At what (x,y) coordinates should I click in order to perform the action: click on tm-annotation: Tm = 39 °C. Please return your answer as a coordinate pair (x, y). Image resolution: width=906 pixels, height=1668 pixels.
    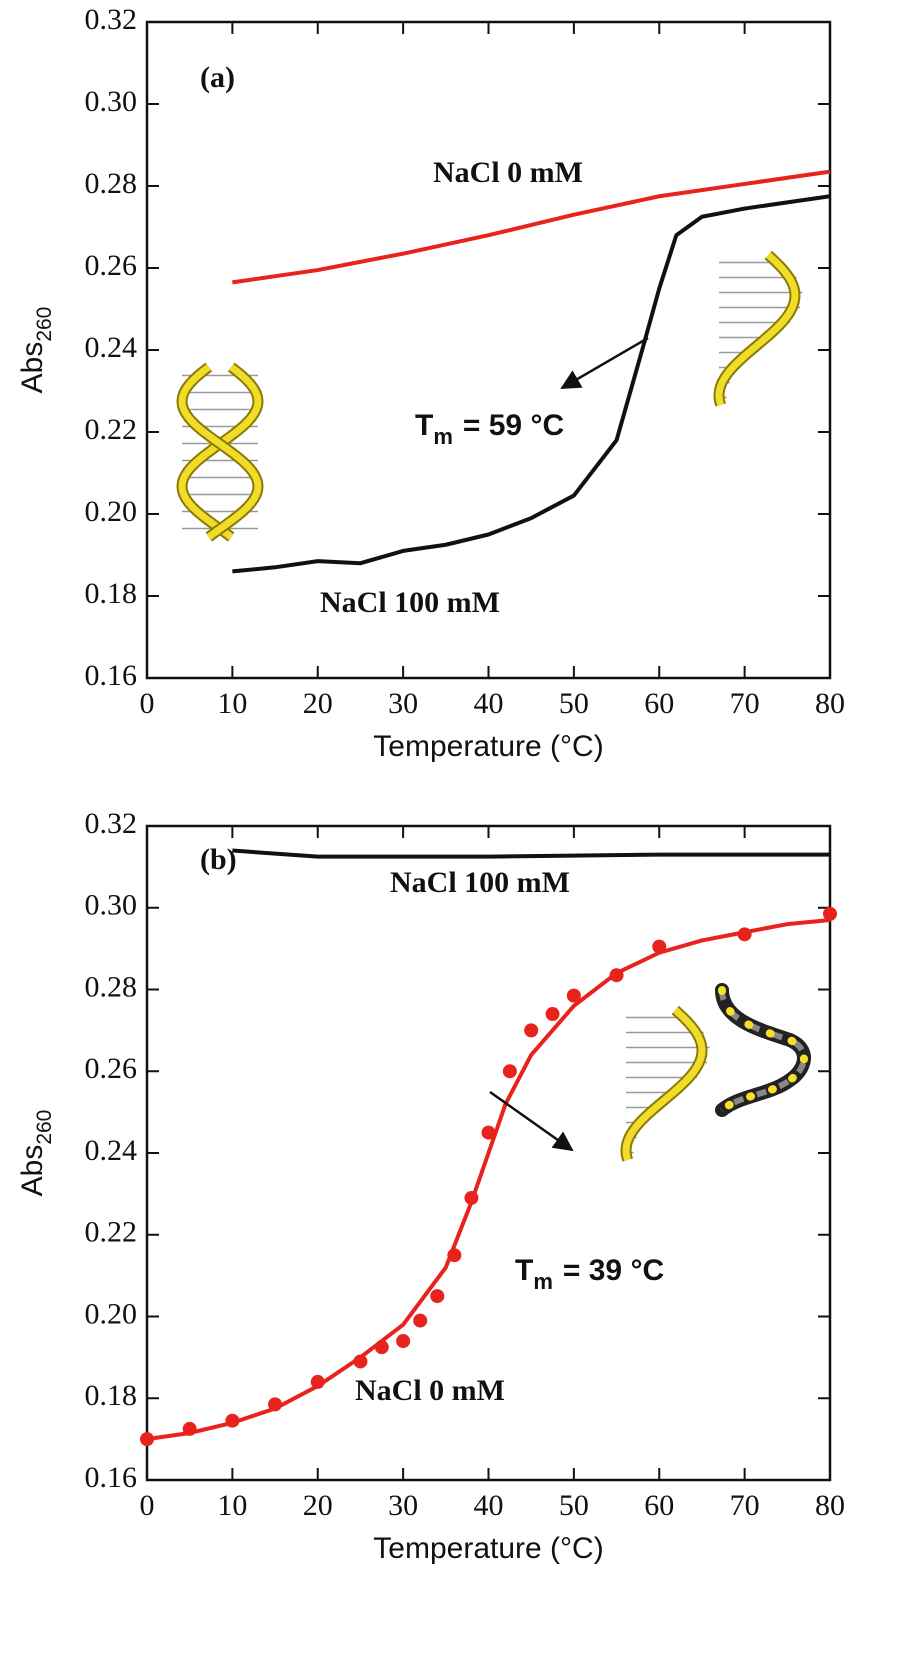
    Looking at the image, I should click on (589, 1274).